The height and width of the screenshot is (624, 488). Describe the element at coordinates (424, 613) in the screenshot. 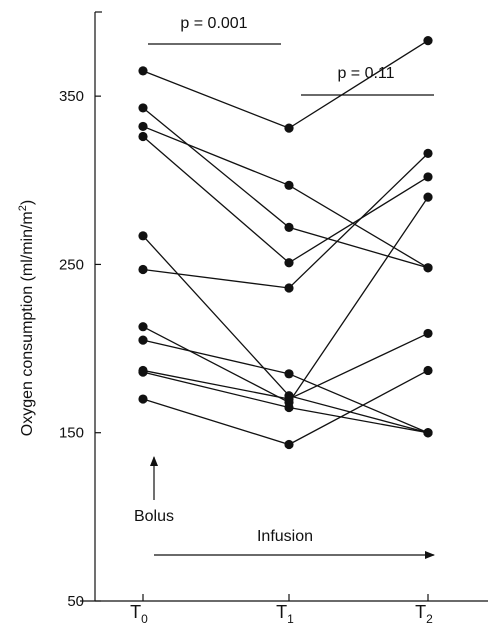

I see `x-tick-label: T2` at that location.